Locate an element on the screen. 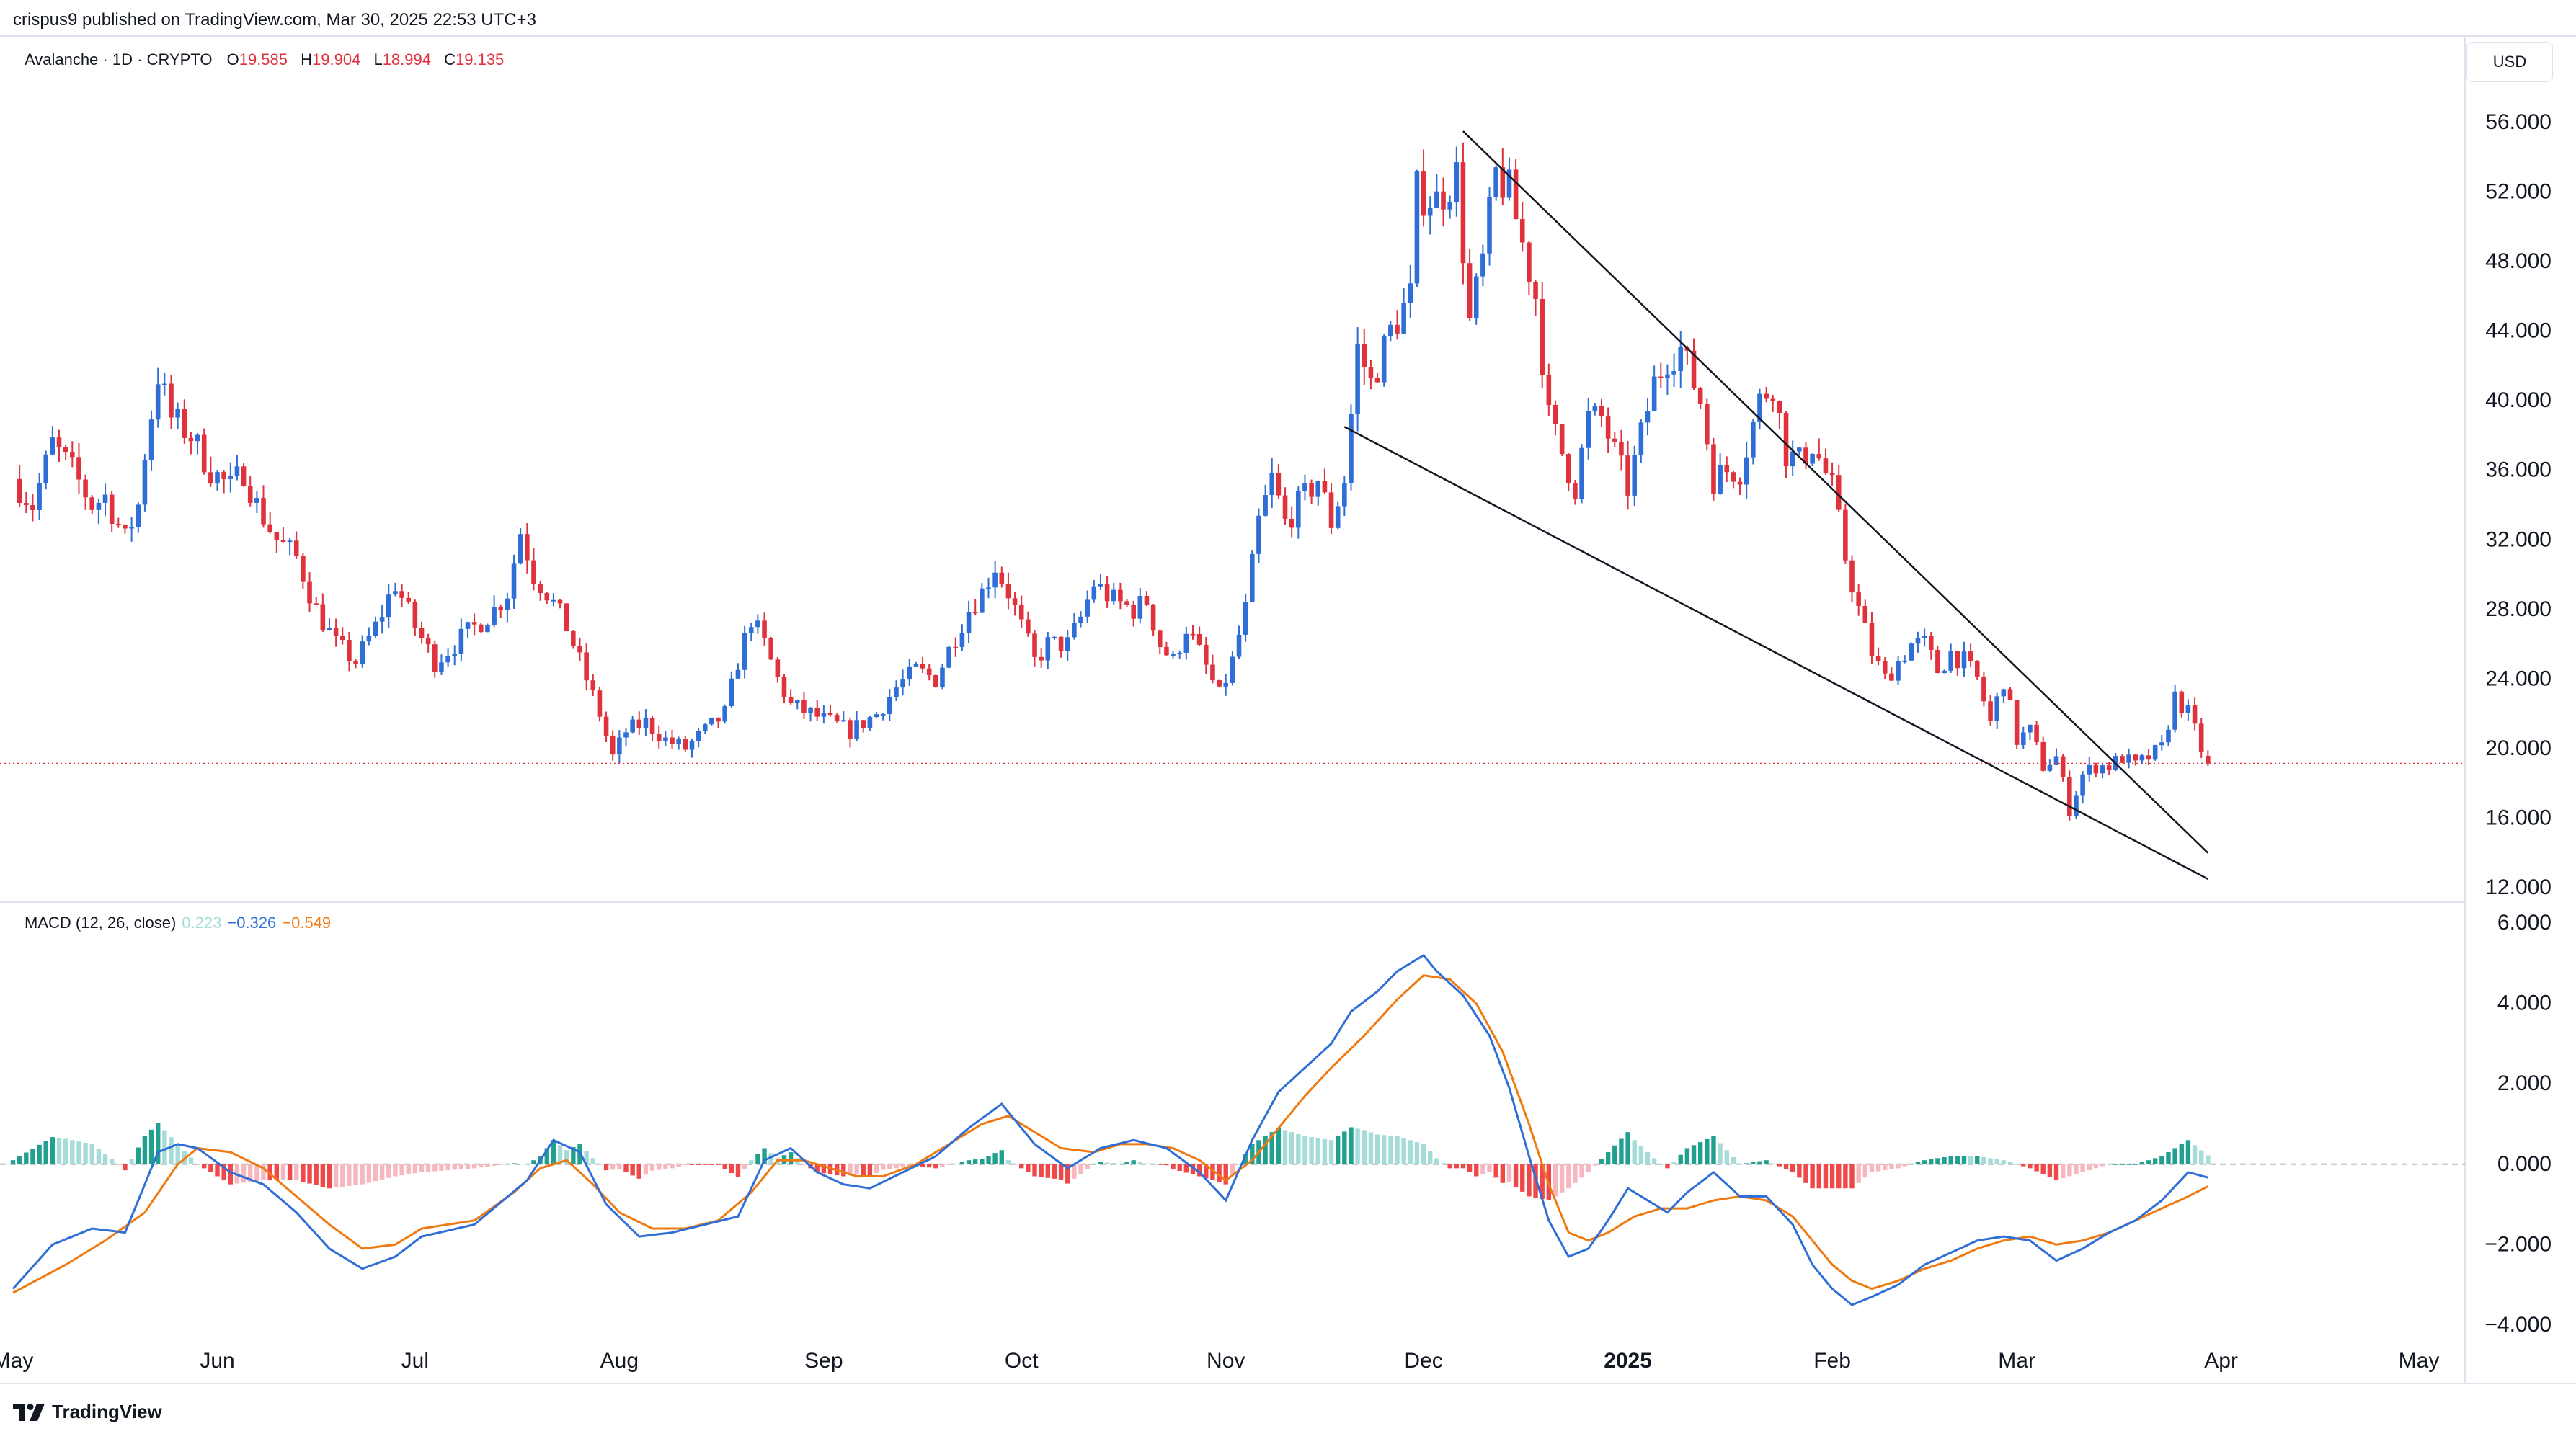  price-tick-label: 56.000 is located at coordinates (2518, 122).